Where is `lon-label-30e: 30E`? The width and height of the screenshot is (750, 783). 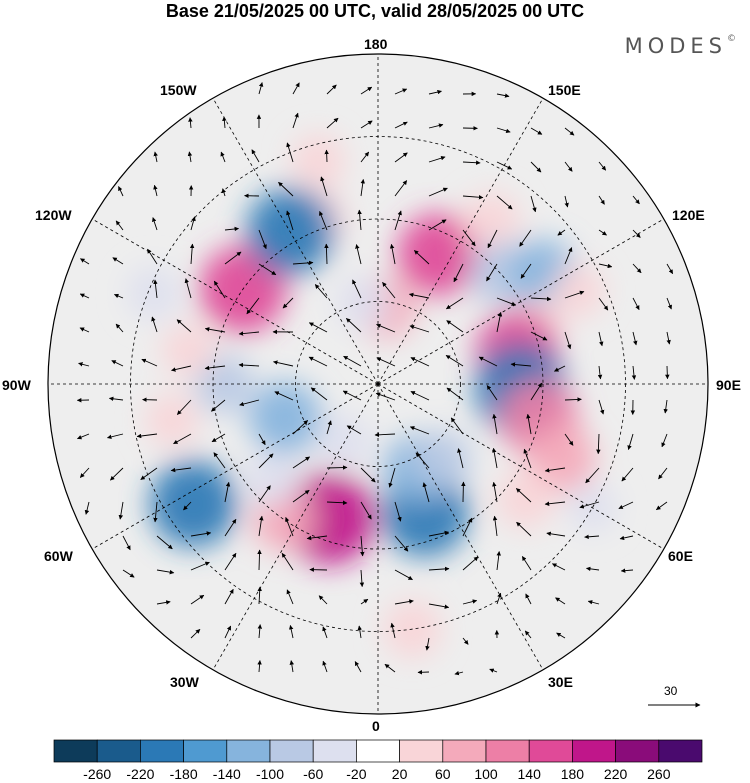
lon-label-30e: 30E is located at coordinates (560, 682).